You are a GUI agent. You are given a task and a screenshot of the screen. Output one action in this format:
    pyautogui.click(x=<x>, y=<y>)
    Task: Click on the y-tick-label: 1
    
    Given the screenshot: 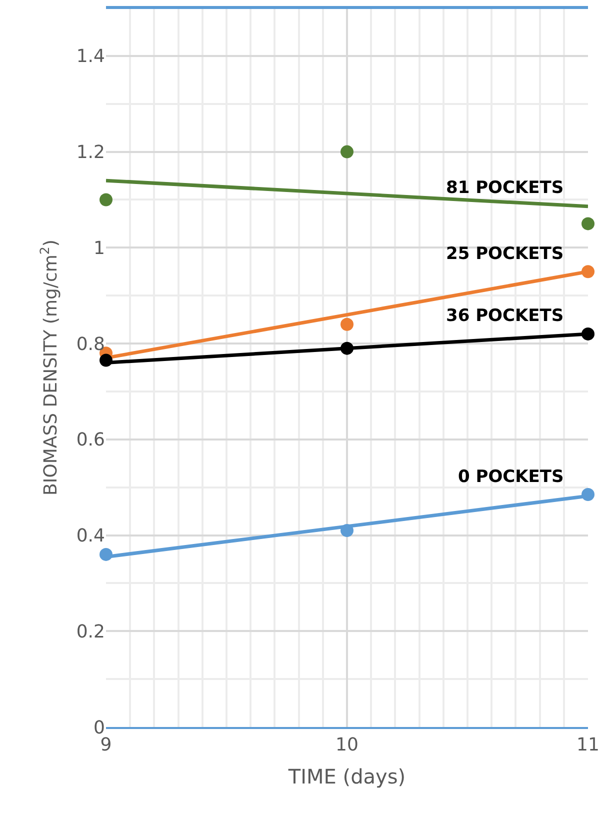 What is the action you would take?
    pyautogui.click(x=99, y=248)
    